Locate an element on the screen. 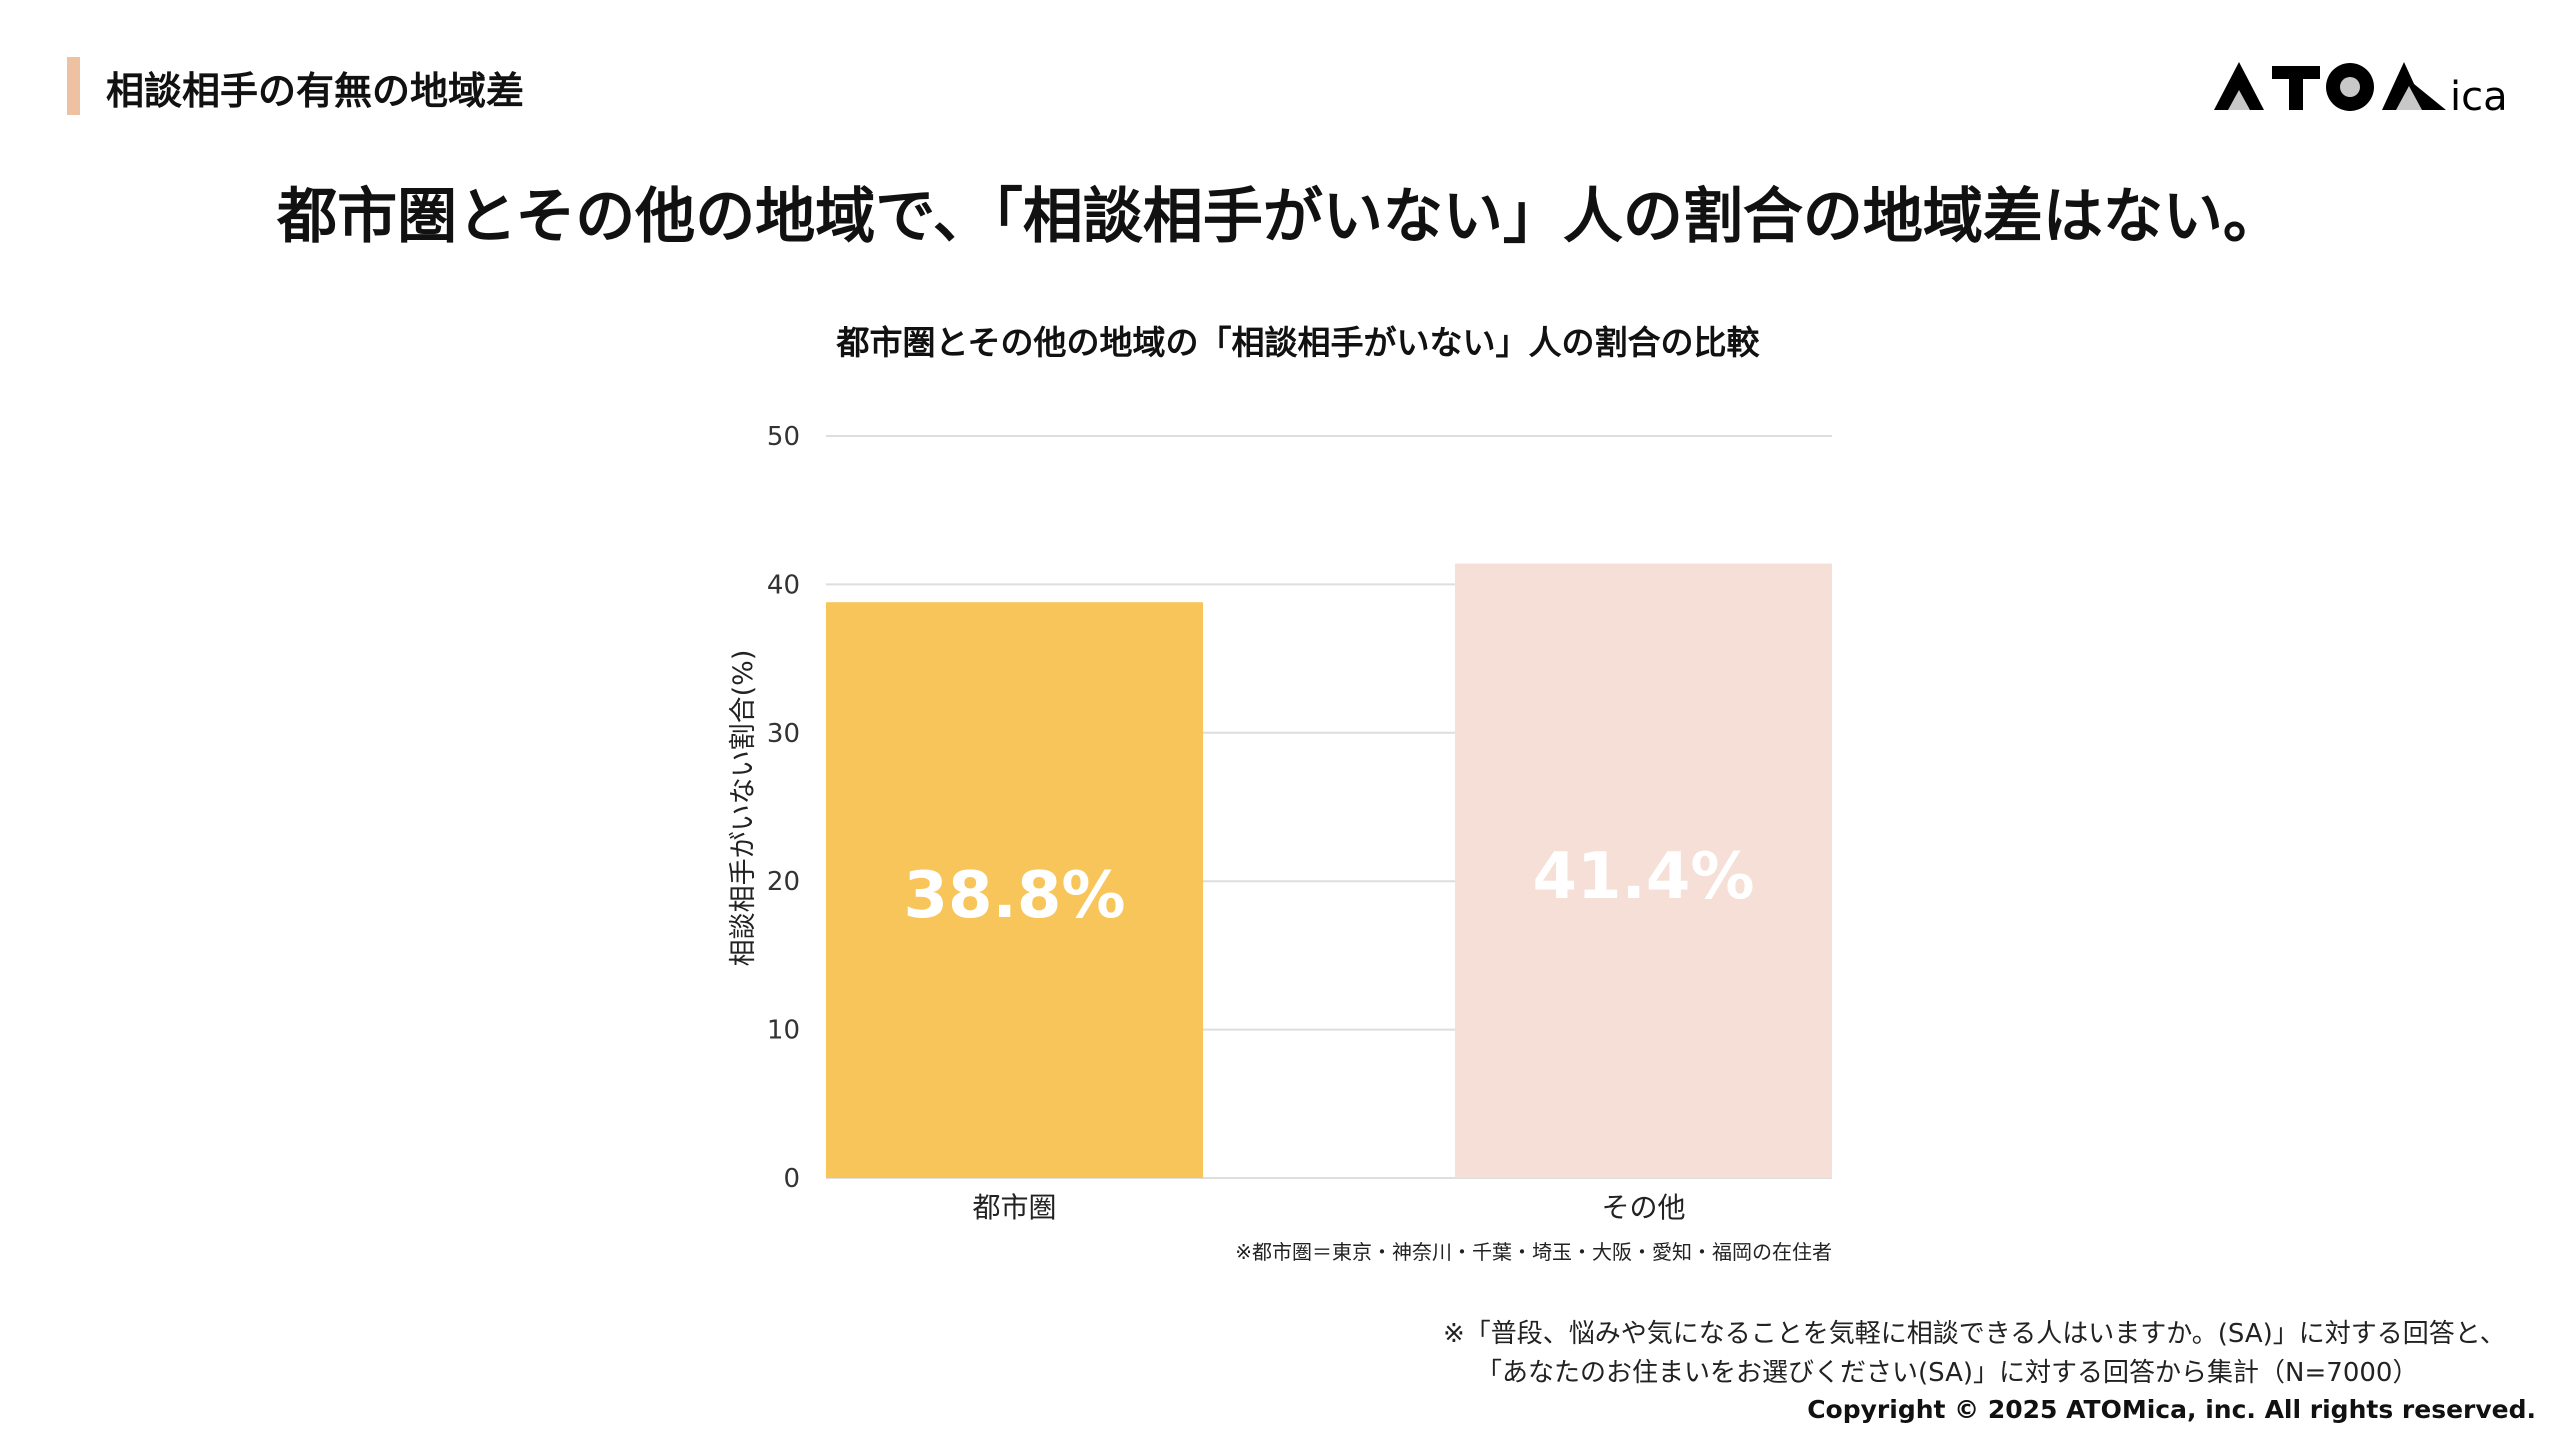 Image resolution: width=2560 pixels, height=1440 pixels. y-tick-label: 0 is located at coordinates (791, 1179).